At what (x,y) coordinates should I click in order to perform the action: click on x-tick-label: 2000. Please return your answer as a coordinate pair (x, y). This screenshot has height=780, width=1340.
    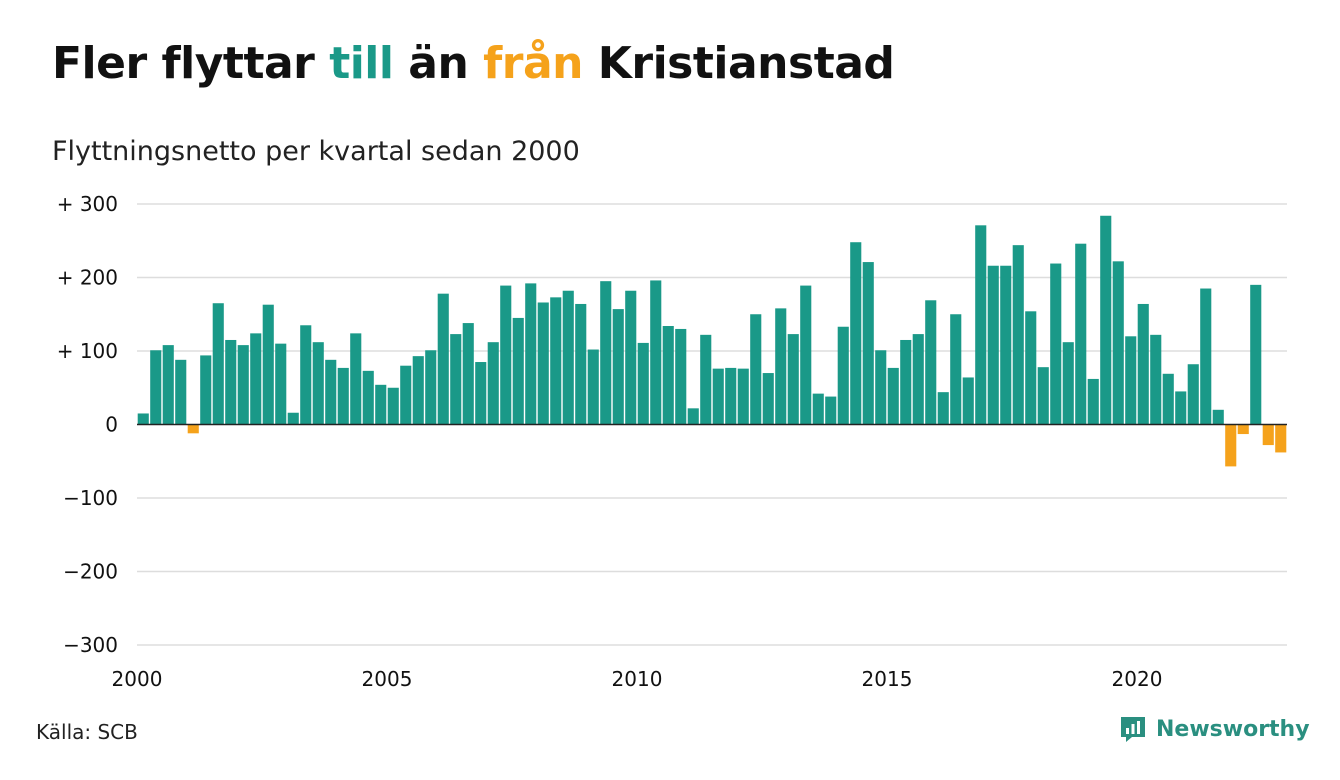
    Looking at the image, I should click on (137, 679).